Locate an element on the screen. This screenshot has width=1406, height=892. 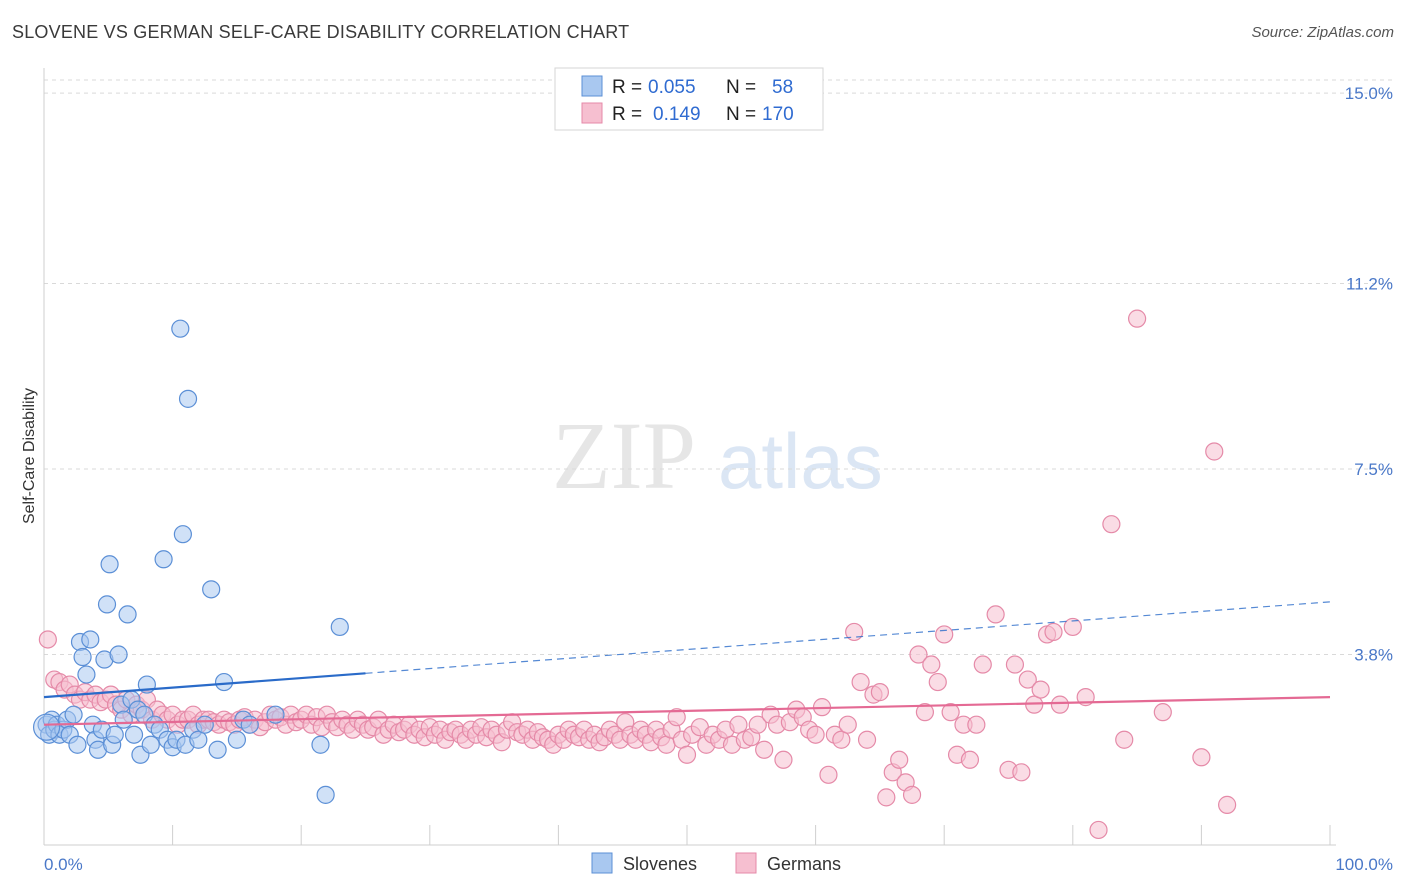
x-tick-label-0: 0.0% is located at coordinates (63, 864).